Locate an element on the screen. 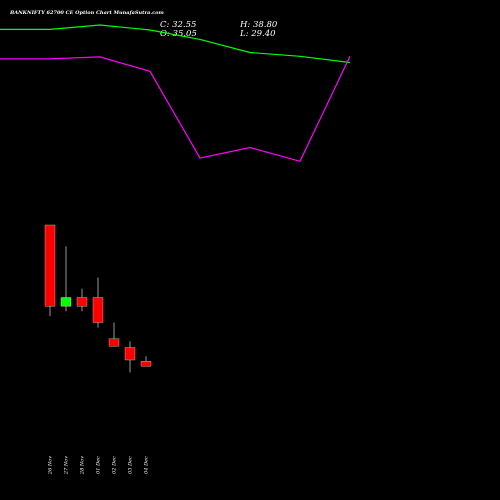 The image size is (500, 500). close-value: C: 32.55 is located at coordinates (178, 25).